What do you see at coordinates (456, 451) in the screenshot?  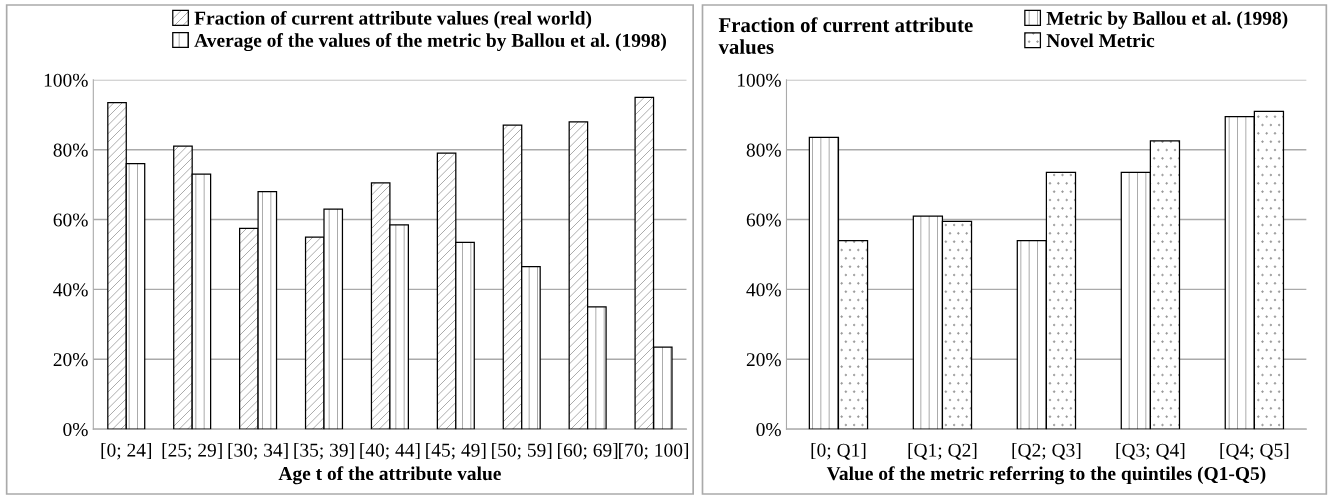 I see `x-tick-label: [45; 49]` at bounding box center [456, 451].